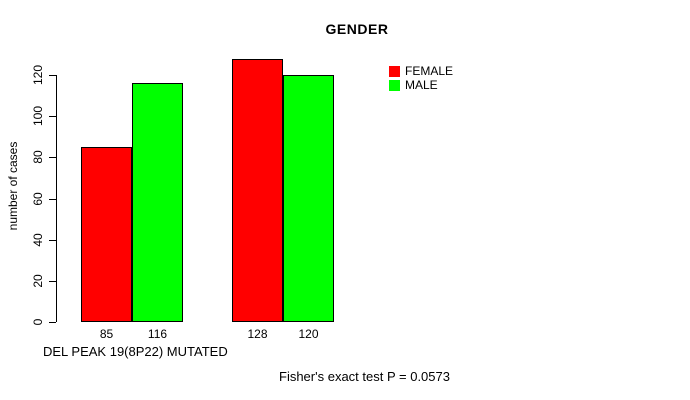  Describe the element at coordinates (357, 29) in the screenshot. I see `chart-title: GENDER` at that location.